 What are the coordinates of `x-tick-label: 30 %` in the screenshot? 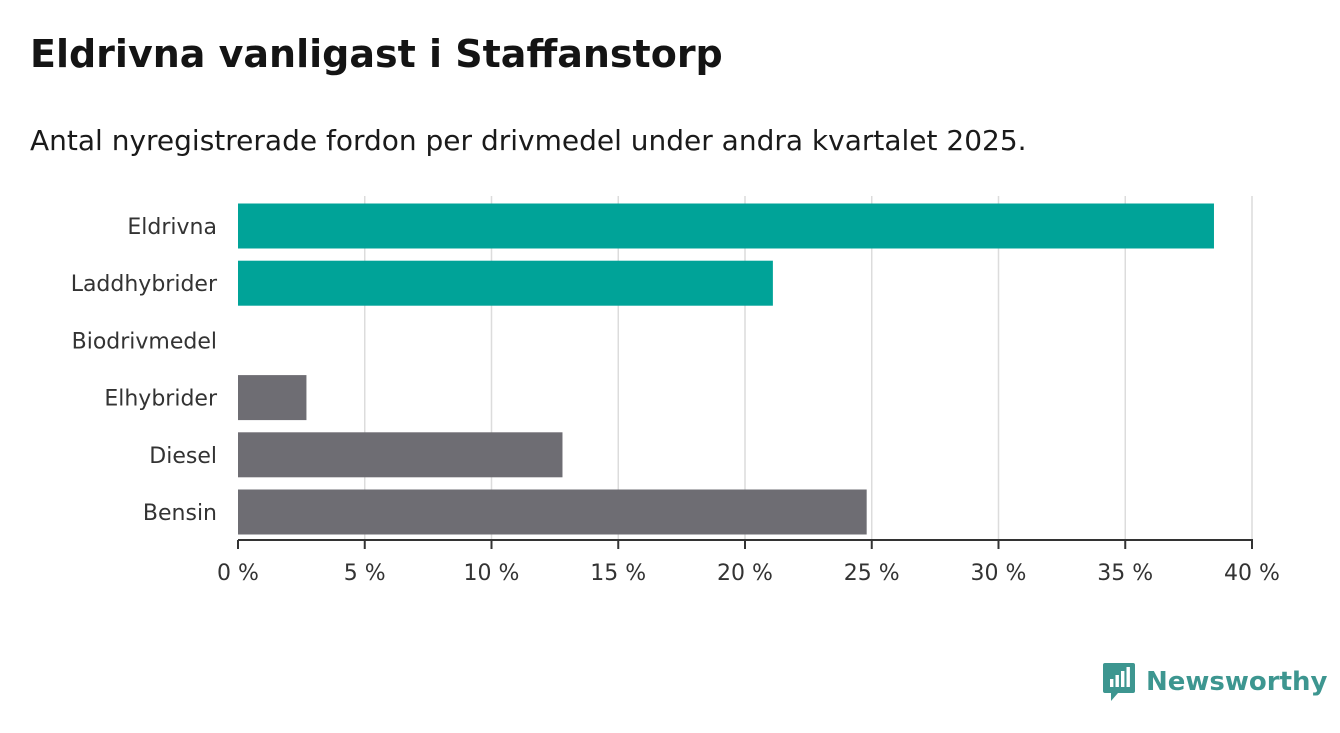 It's located at (999, 573).